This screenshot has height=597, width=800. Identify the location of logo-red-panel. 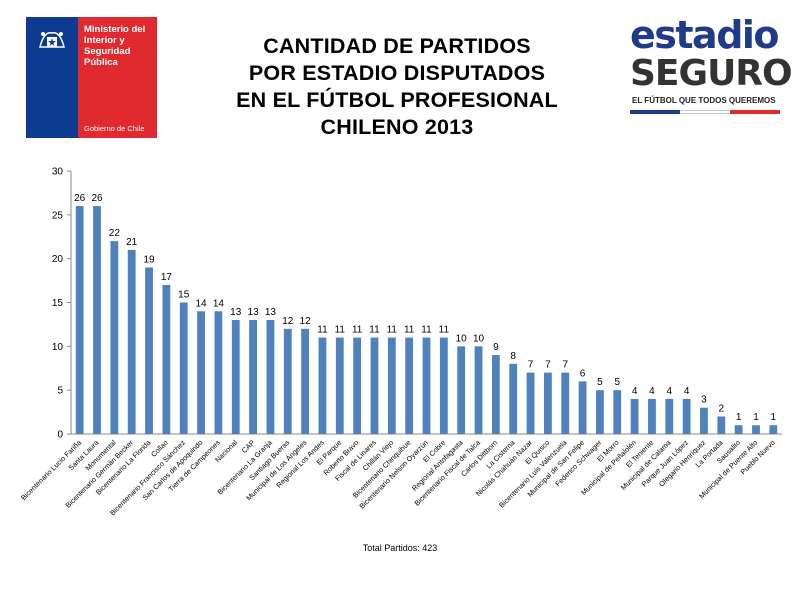
(117, 77).